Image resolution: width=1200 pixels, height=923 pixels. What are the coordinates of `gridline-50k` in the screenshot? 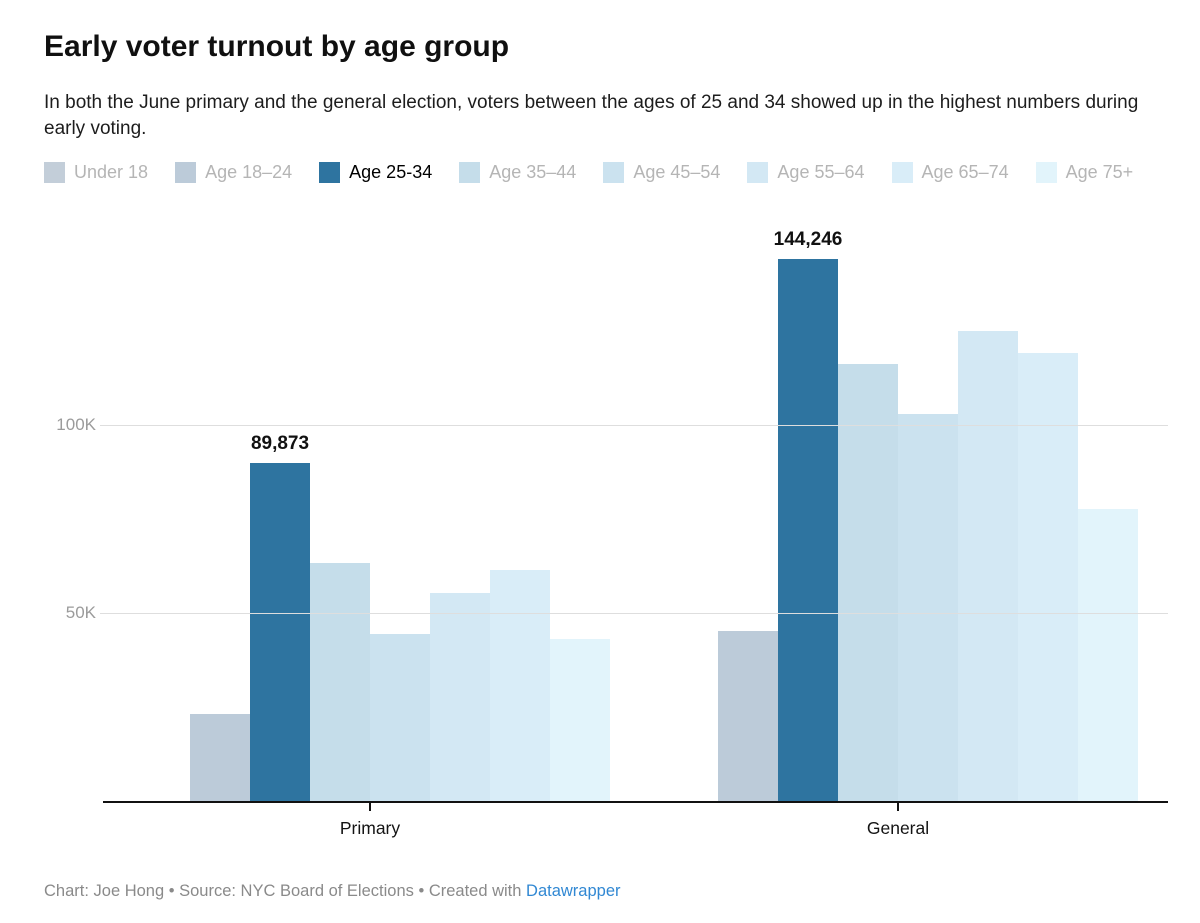 It's located at (634, 613).